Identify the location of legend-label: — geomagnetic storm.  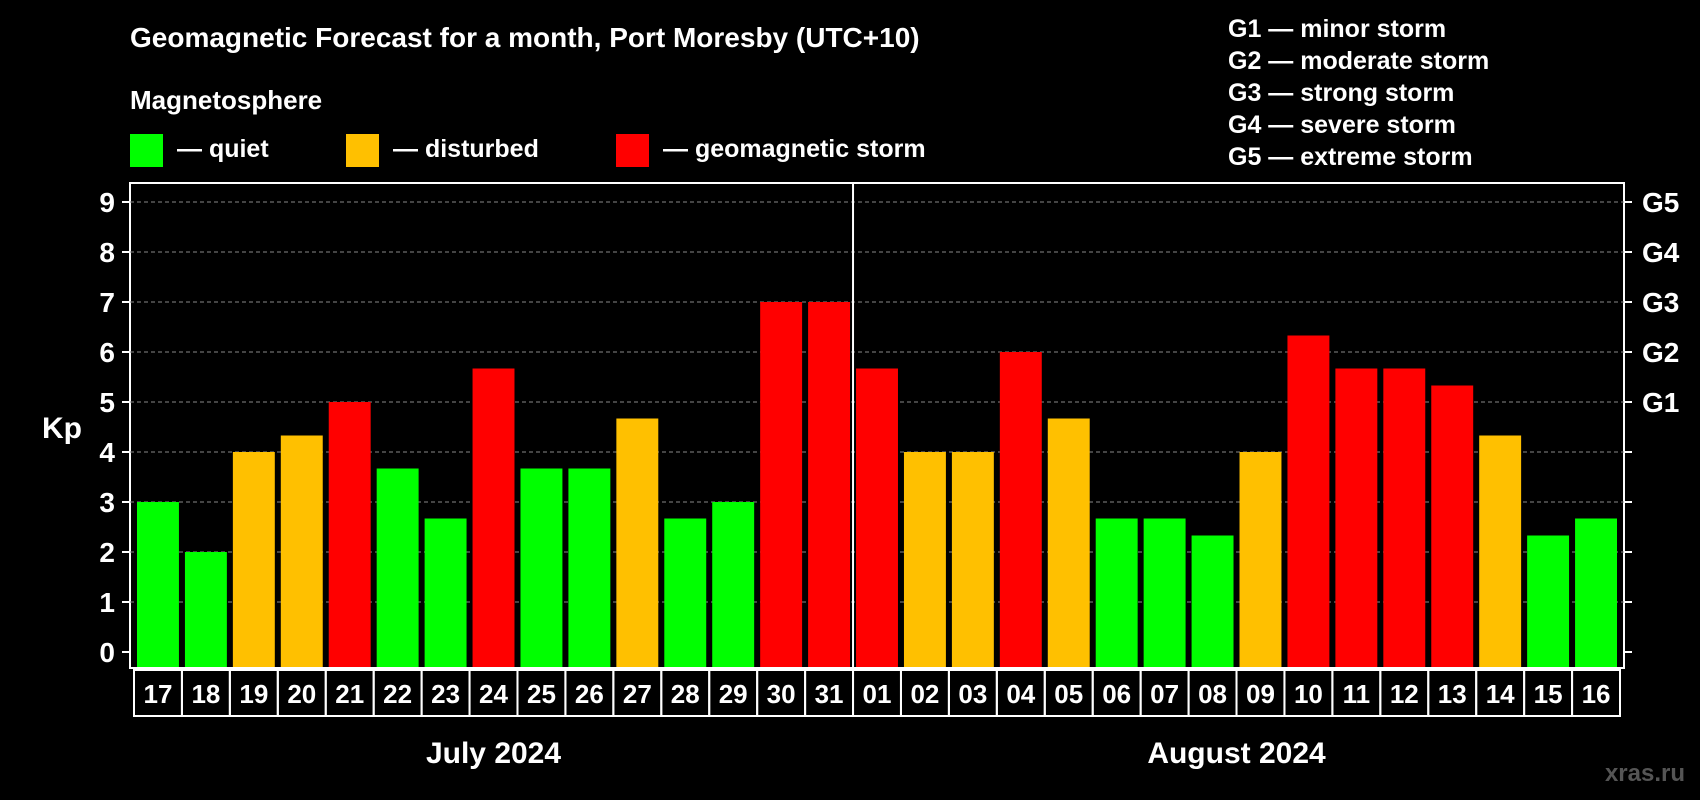
(794, 149).